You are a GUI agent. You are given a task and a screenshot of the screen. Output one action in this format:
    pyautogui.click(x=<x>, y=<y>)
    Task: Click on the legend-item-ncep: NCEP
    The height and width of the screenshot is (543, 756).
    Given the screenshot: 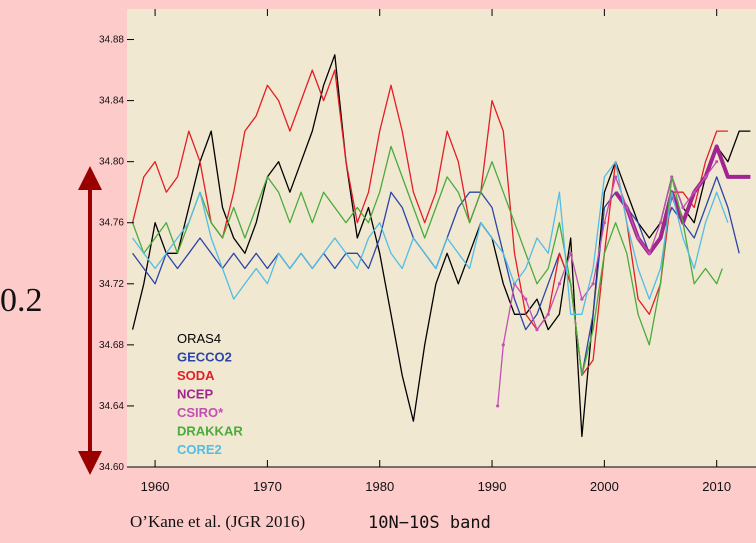 What is the action you would take?
    pyautogui.click(x=195, y=394)
    